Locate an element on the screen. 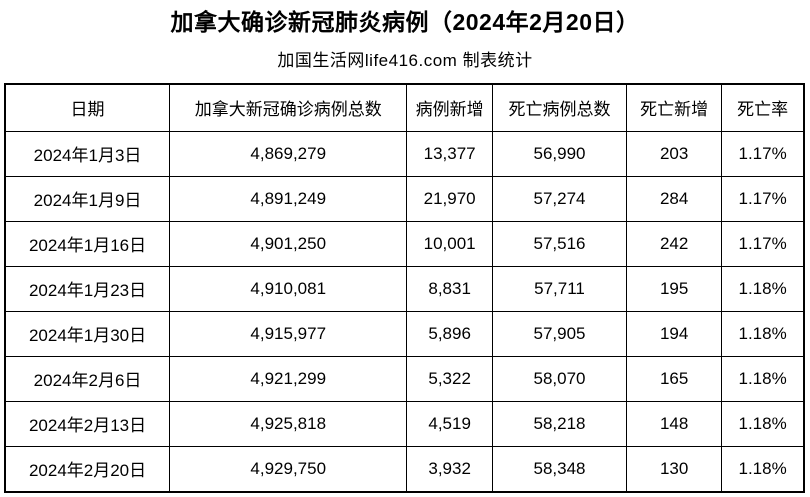  table-row: 2024年1月16日 4,901,250 10,001 57,516 242 1.17% is located at coordinates (404, 243).